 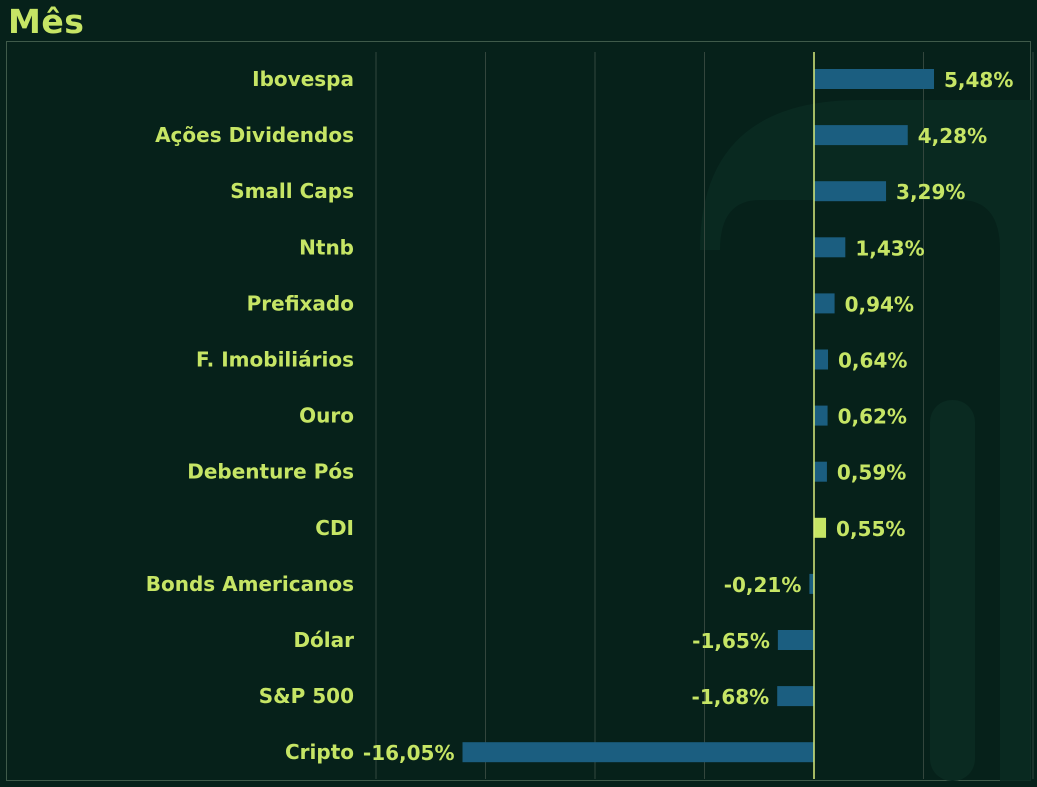 What do you see at coordinates (303, 79) in the screenshot?
I see `category-label: Ibovespa` at bounding box center [303, 79].